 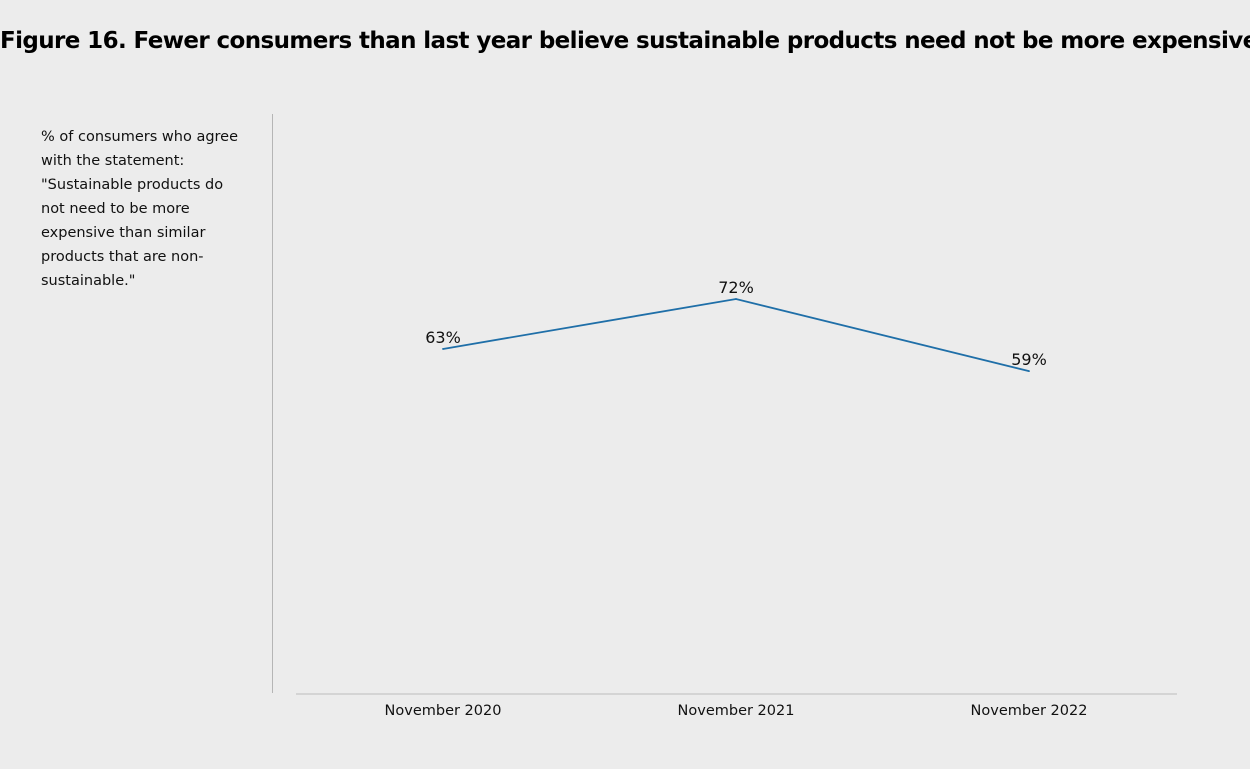 What do you see at coordinates (113, 161) in the screenshot?
I see `y-axis-label-line: with the statement:` at bounding box center [113, 161].